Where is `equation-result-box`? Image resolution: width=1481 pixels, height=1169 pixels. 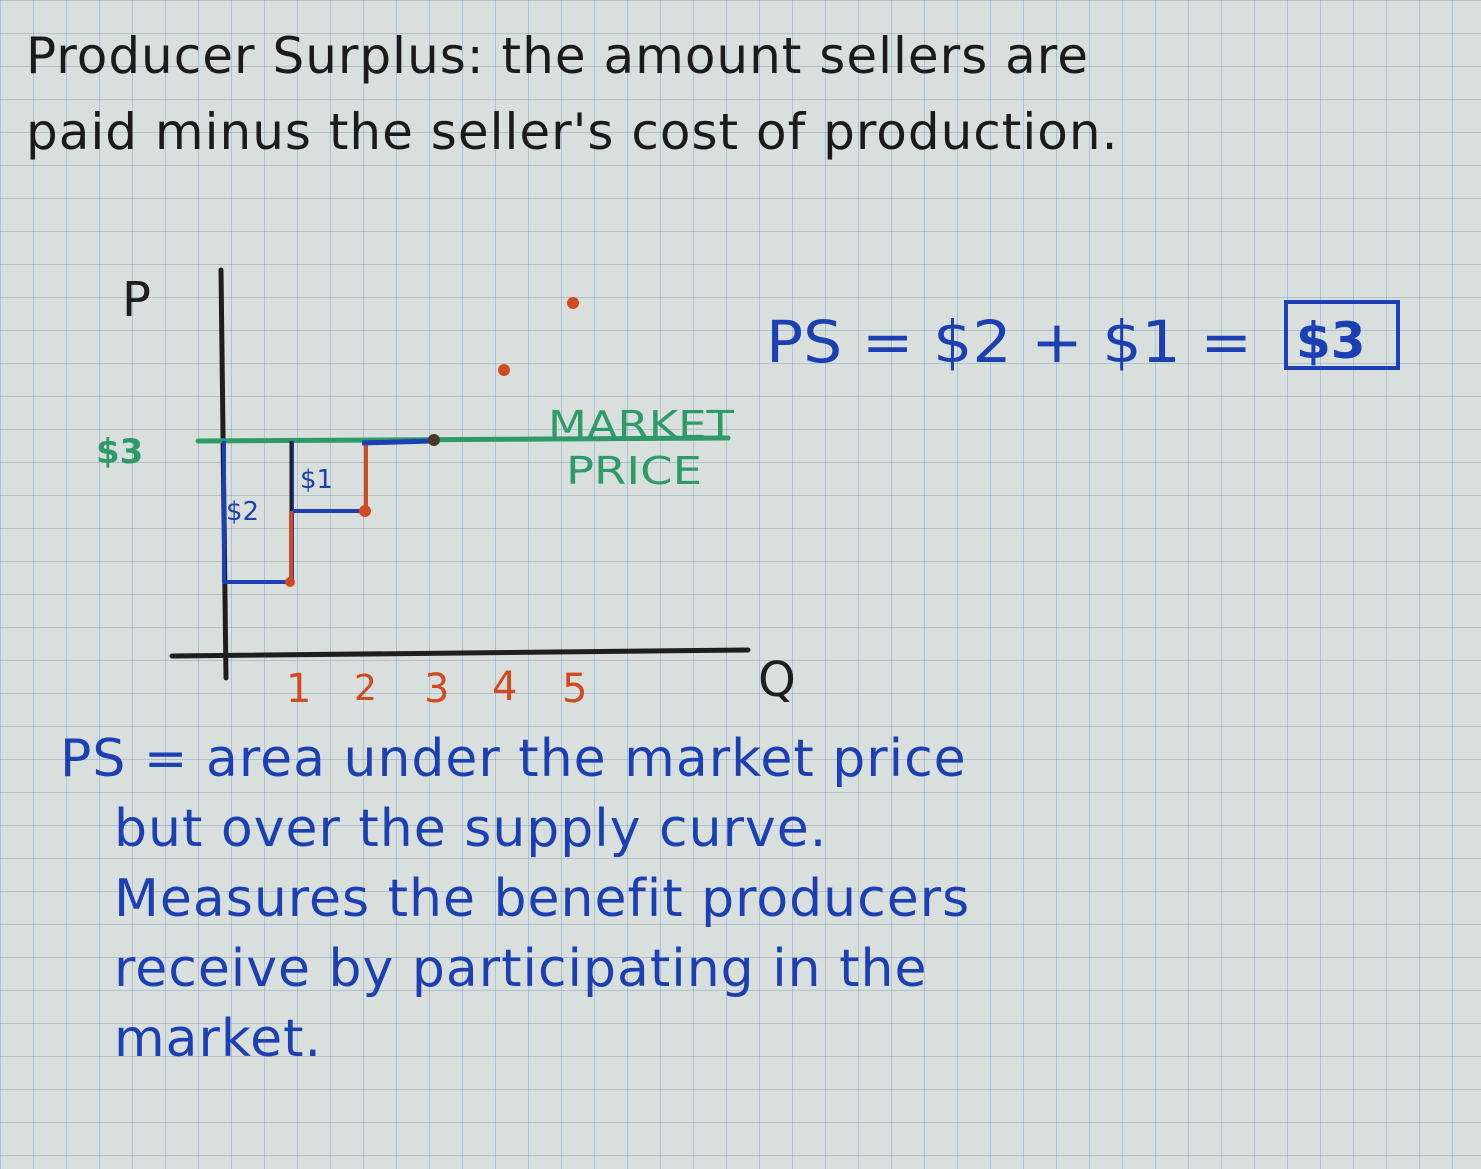 equation-result-box is located at coordinates (1342, 335).